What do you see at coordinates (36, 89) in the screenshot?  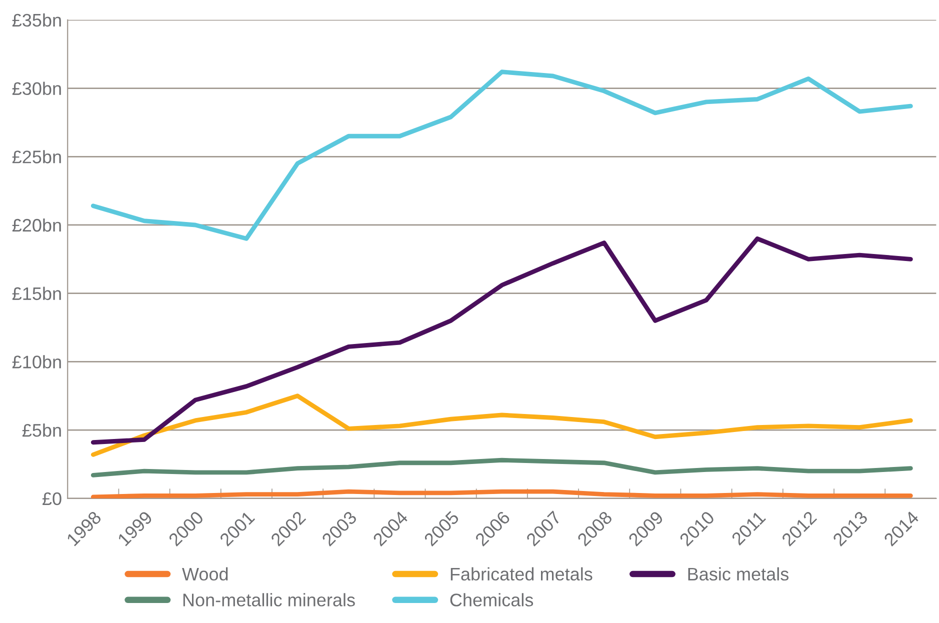 I see `y-tick-label: £30bn` at bounding box center [36, 89].